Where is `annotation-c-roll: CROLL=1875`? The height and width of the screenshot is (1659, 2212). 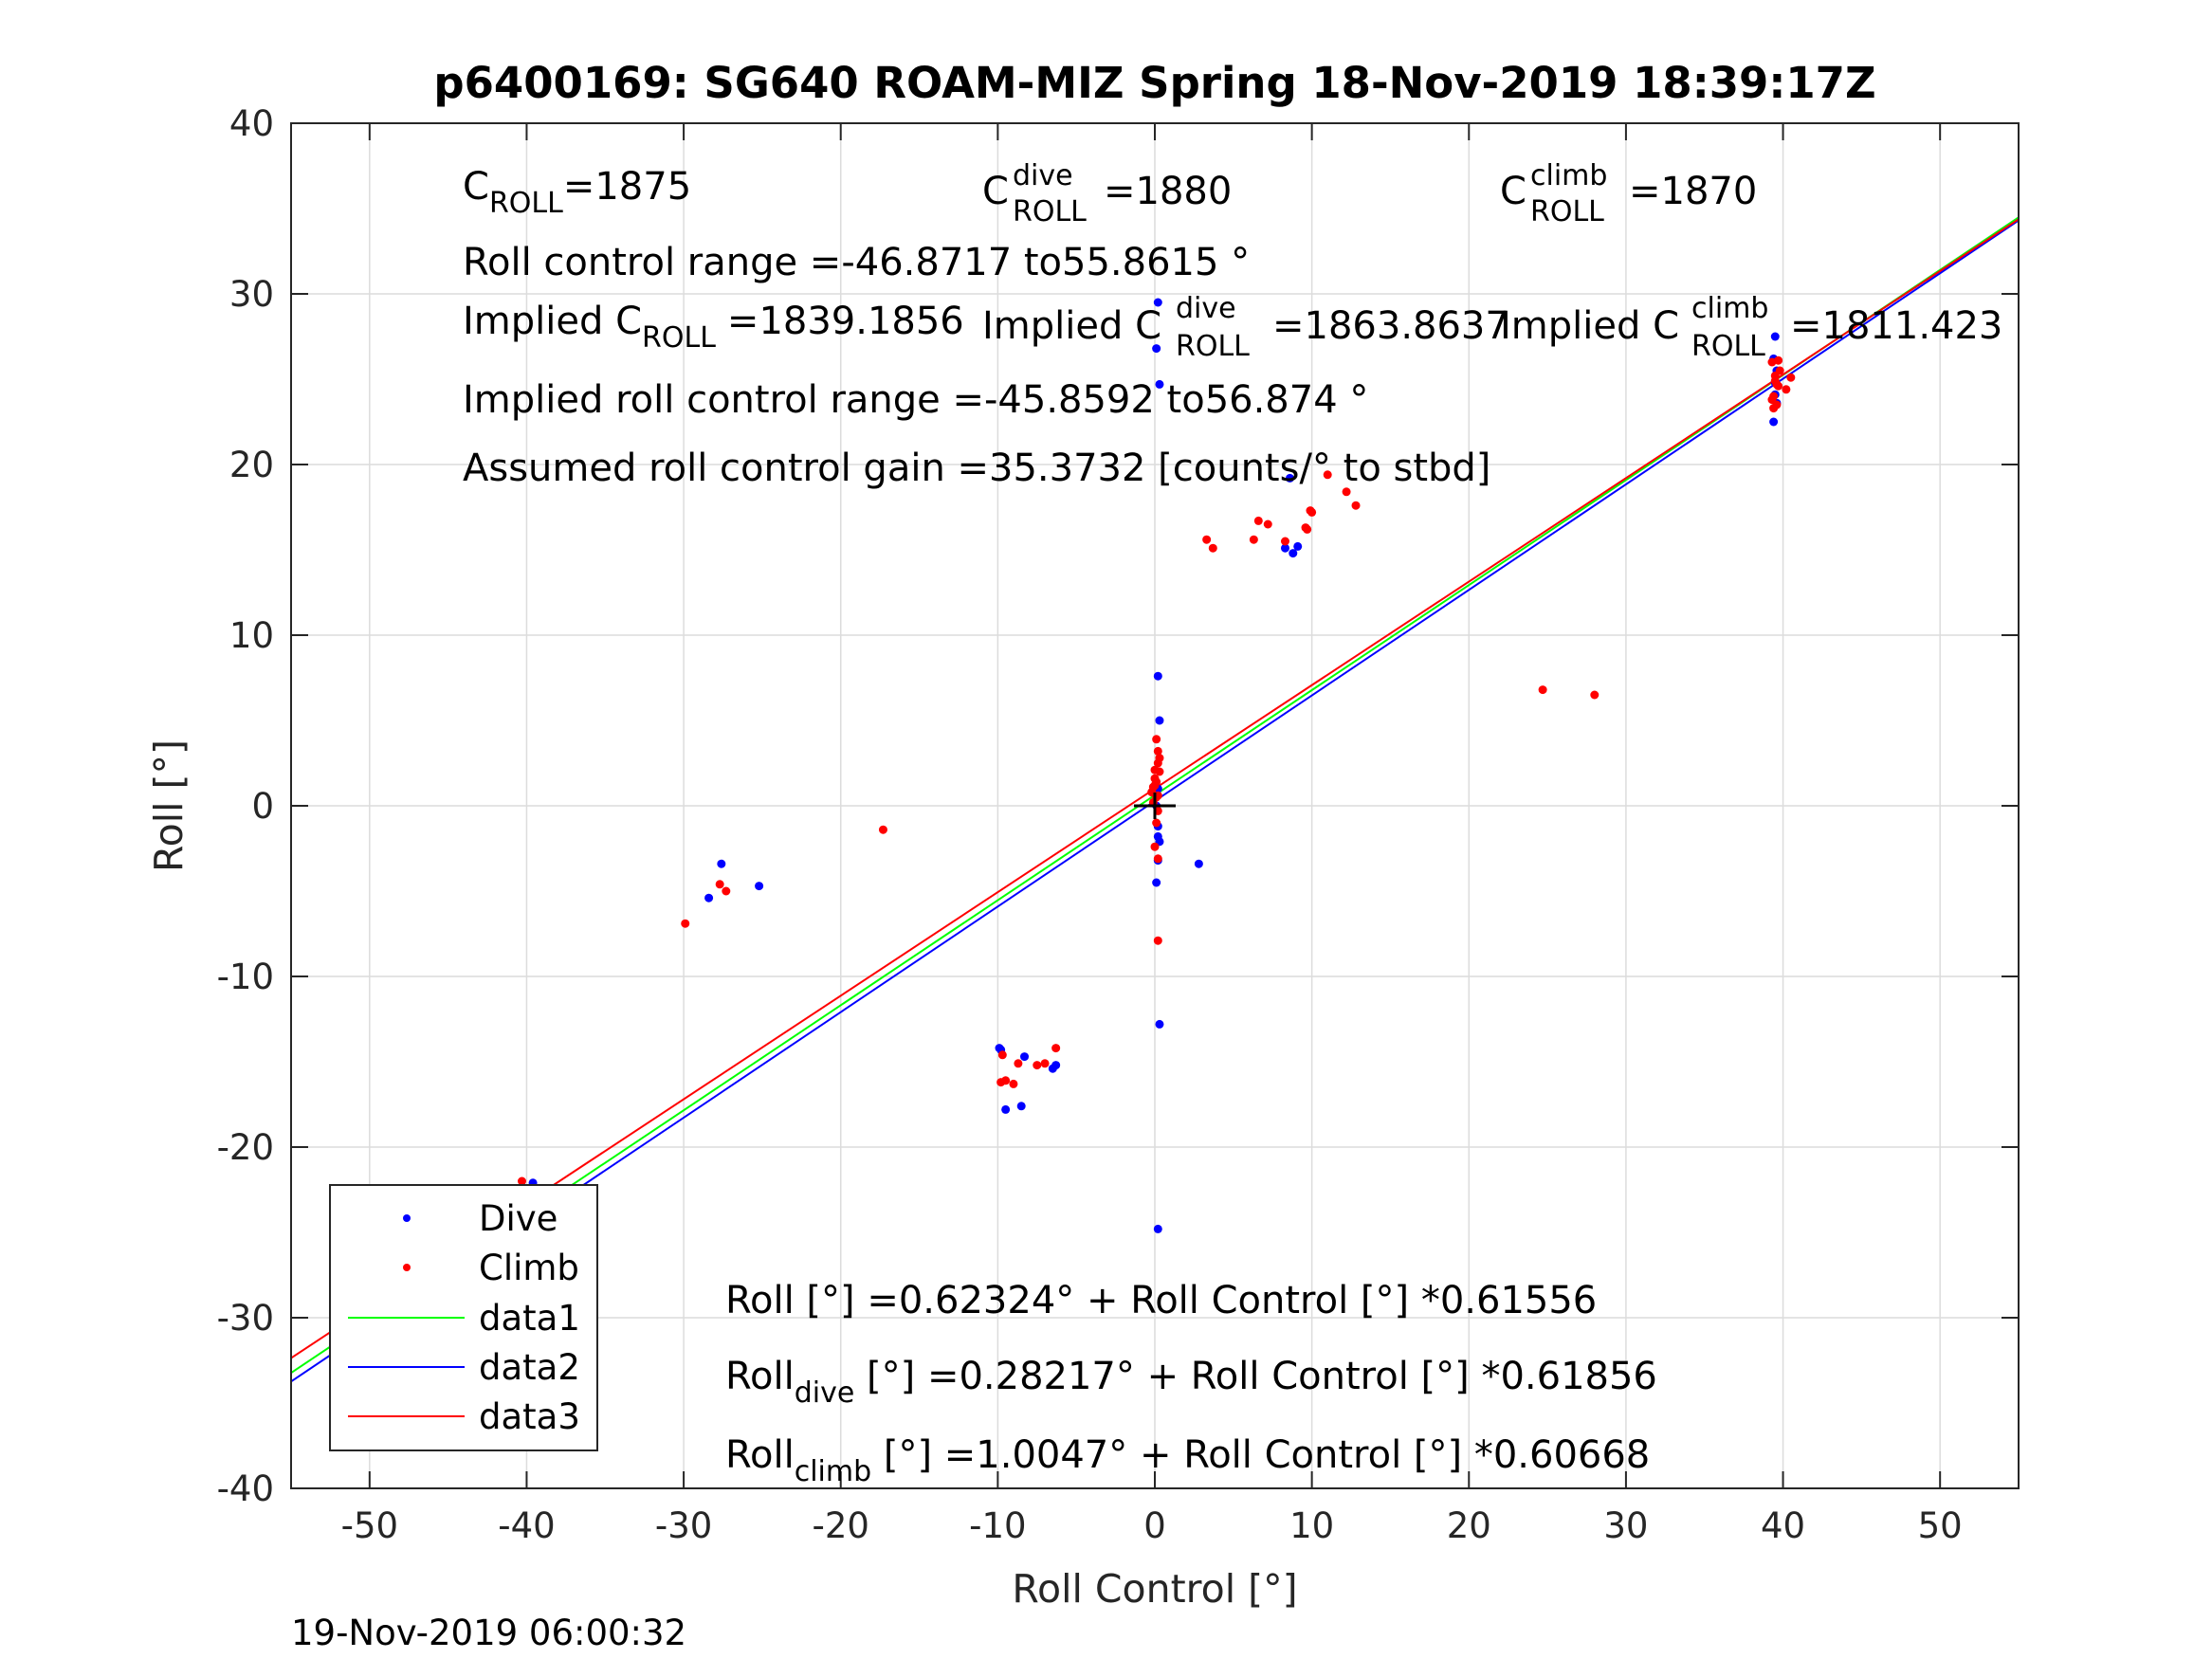
annotation-c-roll: CROLL=1875 is located at coordinates (577, 192).